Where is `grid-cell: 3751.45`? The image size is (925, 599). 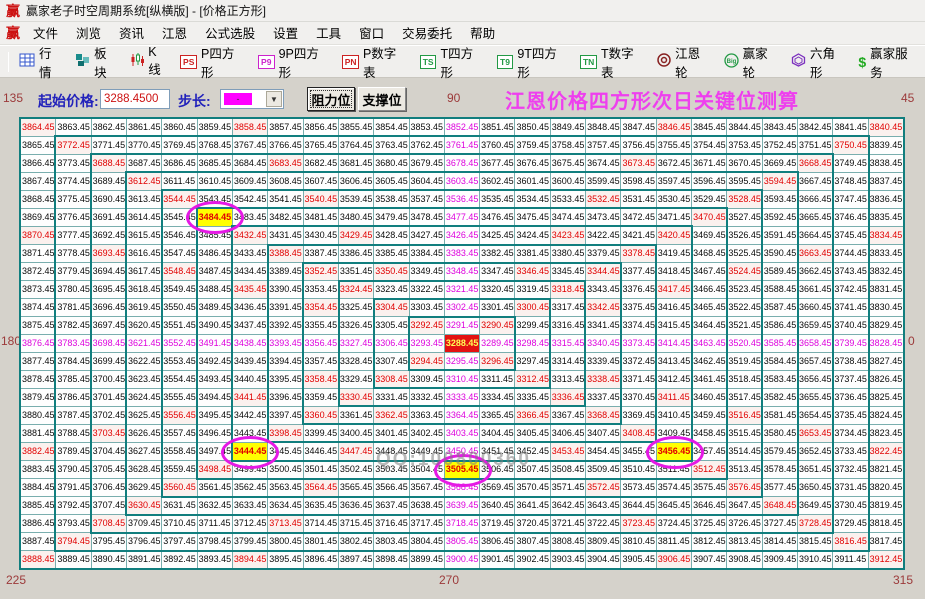
grid-cell: 3751.45 is located at coordinates (816, 146).